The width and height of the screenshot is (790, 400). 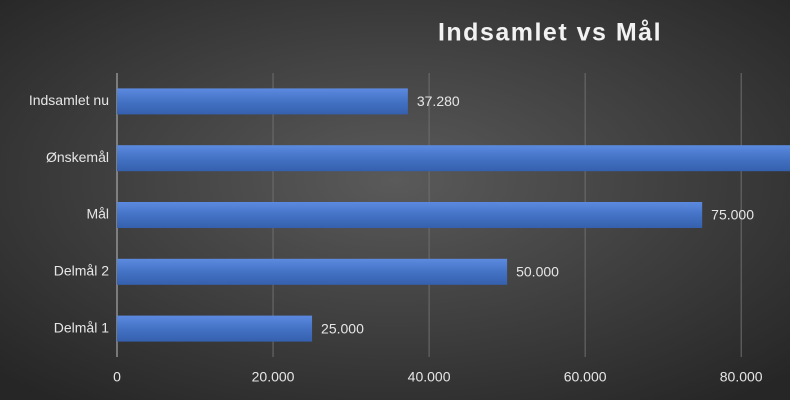 I want to click on y-tick-label: Mål, so click(x=97, y=214).